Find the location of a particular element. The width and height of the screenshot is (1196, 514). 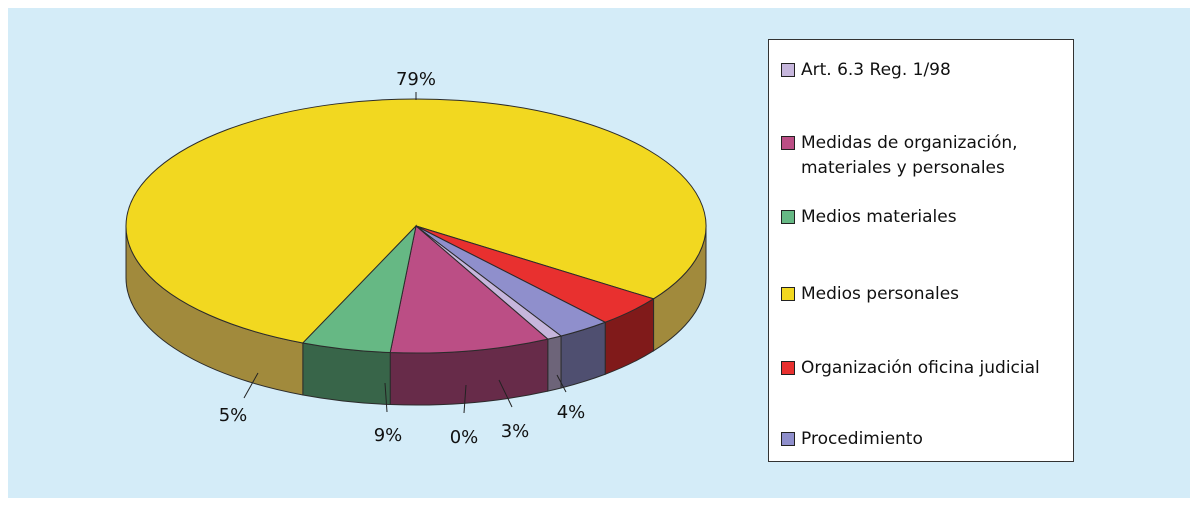

legend-label: Art. 6.3 Reg. 1/98 is located at coordinates (876, 70).